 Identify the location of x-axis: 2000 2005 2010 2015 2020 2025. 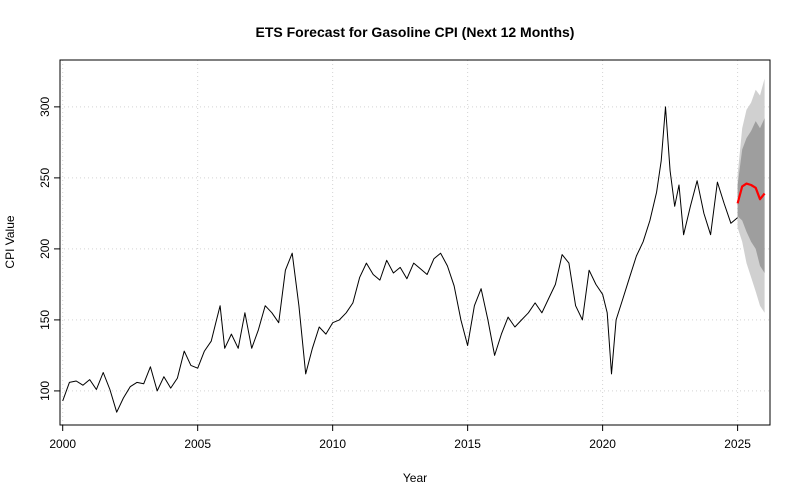
(400, 438).